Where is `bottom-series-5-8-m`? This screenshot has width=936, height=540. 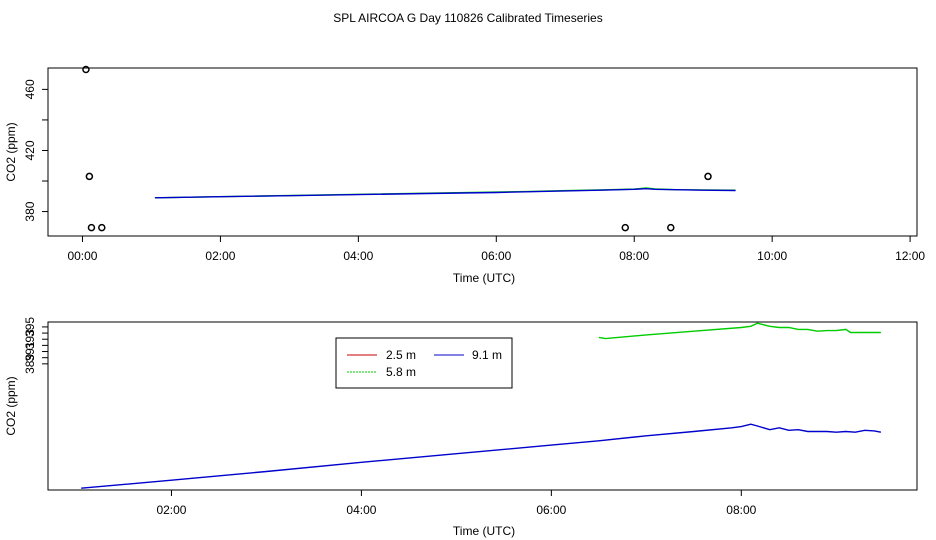
bottom-series-5-8-m is located at coordinates (739, 331).